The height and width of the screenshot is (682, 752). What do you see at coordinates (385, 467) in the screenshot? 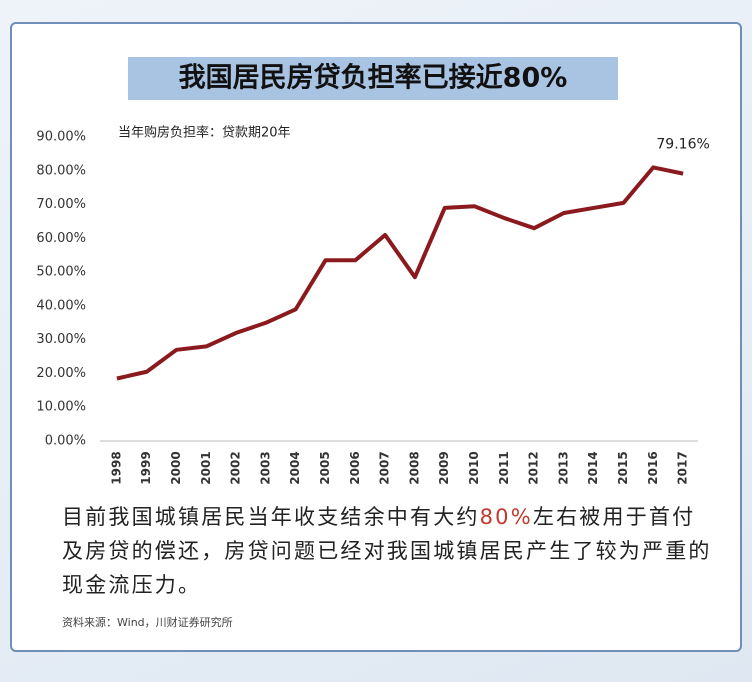
I see `x-tick-label: 2007` at bounding box center [385, 467].